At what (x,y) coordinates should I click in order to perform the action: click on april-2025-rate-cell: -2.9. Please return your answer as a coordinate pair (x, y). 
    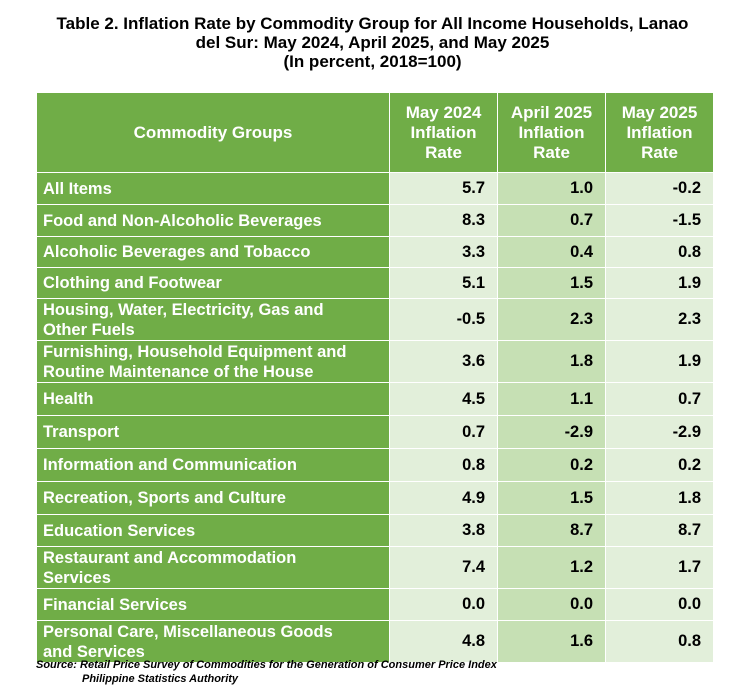
    Looking at the image, I should click on (551, 432).